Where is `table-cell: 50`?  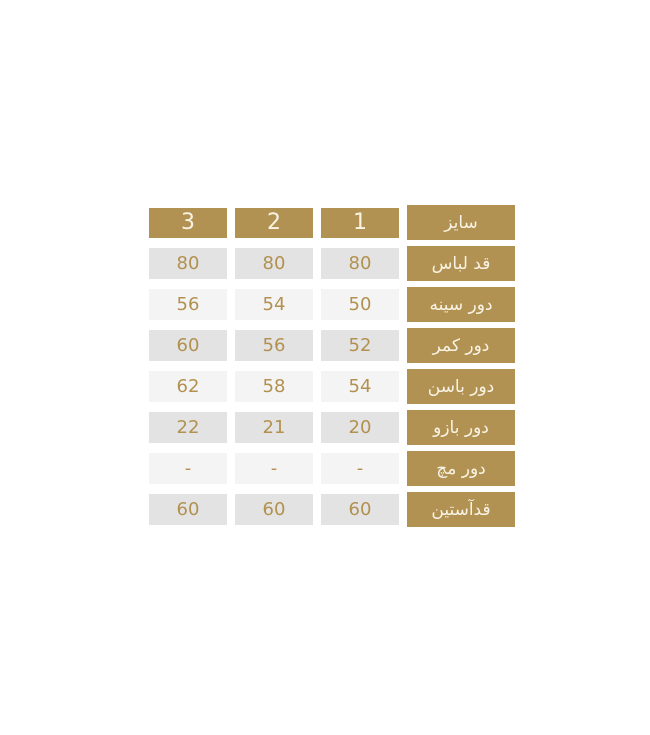
table-cell: 50 is located at coordinates (360, 304).